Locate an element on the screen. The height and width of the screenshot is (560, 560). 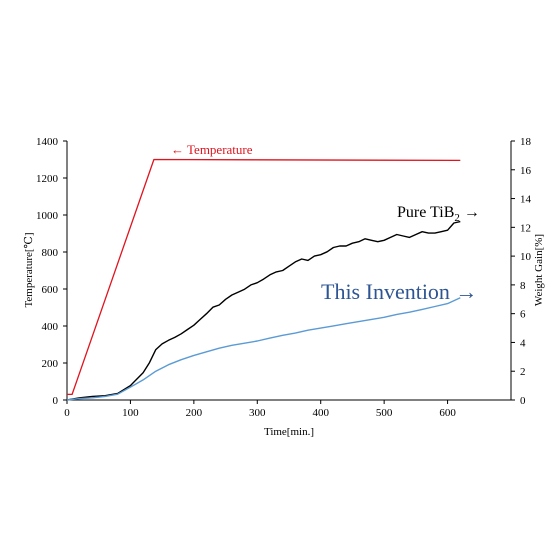
y-left-tick-label: 1200 is located at coordinates (47, 179).